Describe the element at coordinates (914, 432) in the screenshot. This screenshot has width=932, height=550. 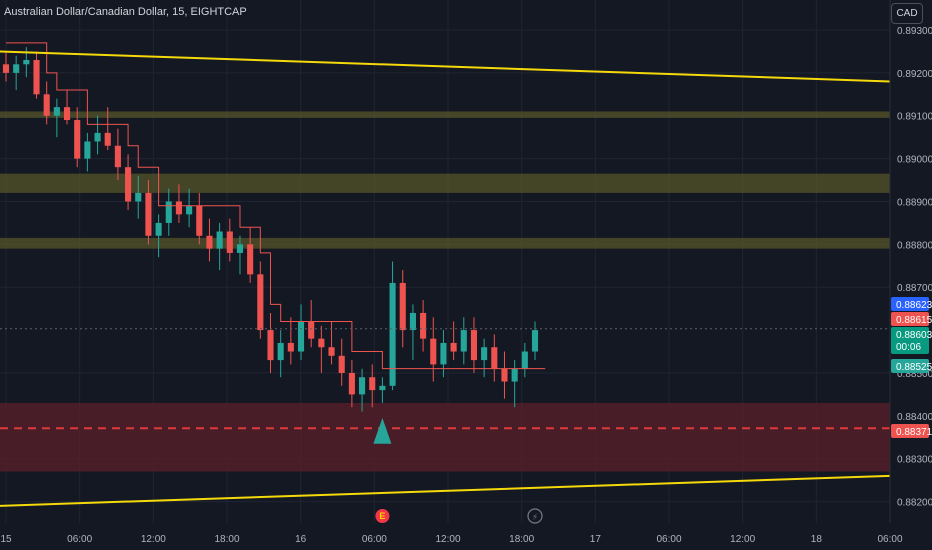
I see `price-label-p5: 0.88371` at that location.